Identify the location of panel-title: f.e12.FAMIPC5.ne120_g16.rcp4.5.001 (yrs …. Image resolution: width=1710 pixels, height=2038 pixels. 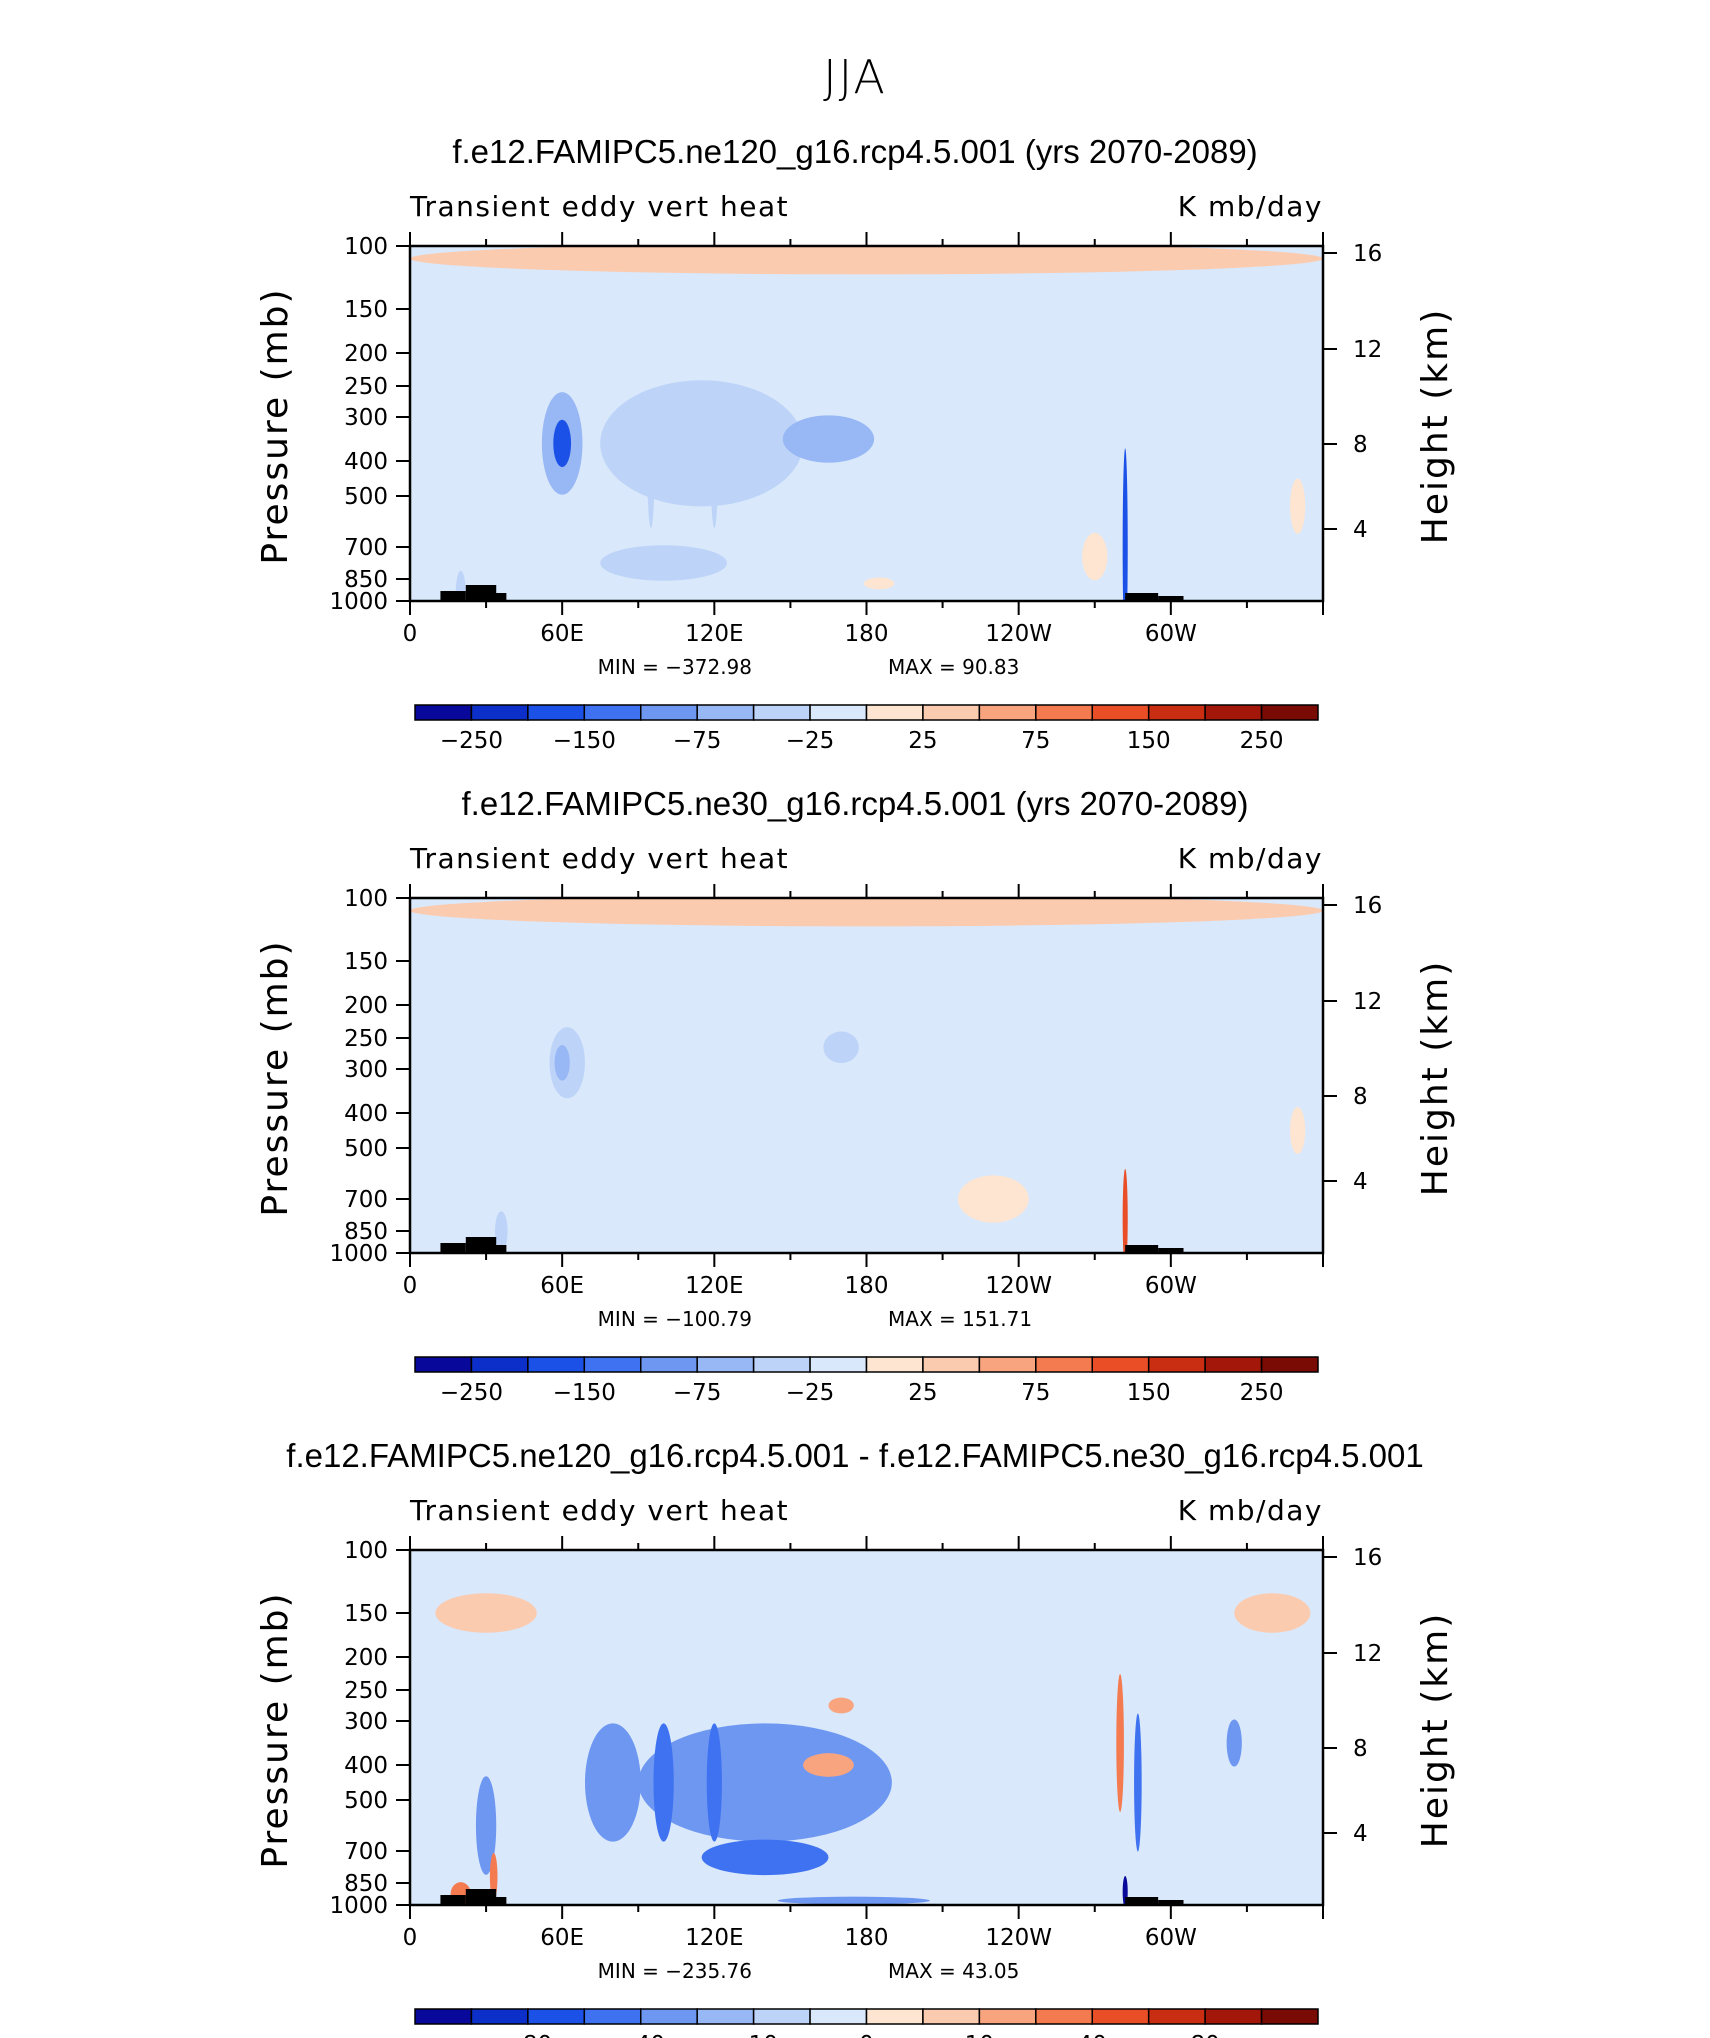
(854, 151).